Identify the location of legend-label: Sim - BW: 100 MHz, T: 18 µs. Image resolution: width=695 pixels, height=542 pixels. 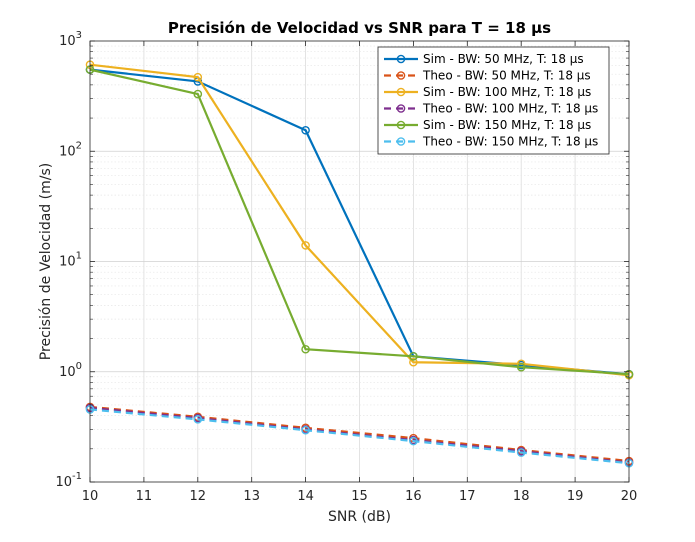
(507, 92).